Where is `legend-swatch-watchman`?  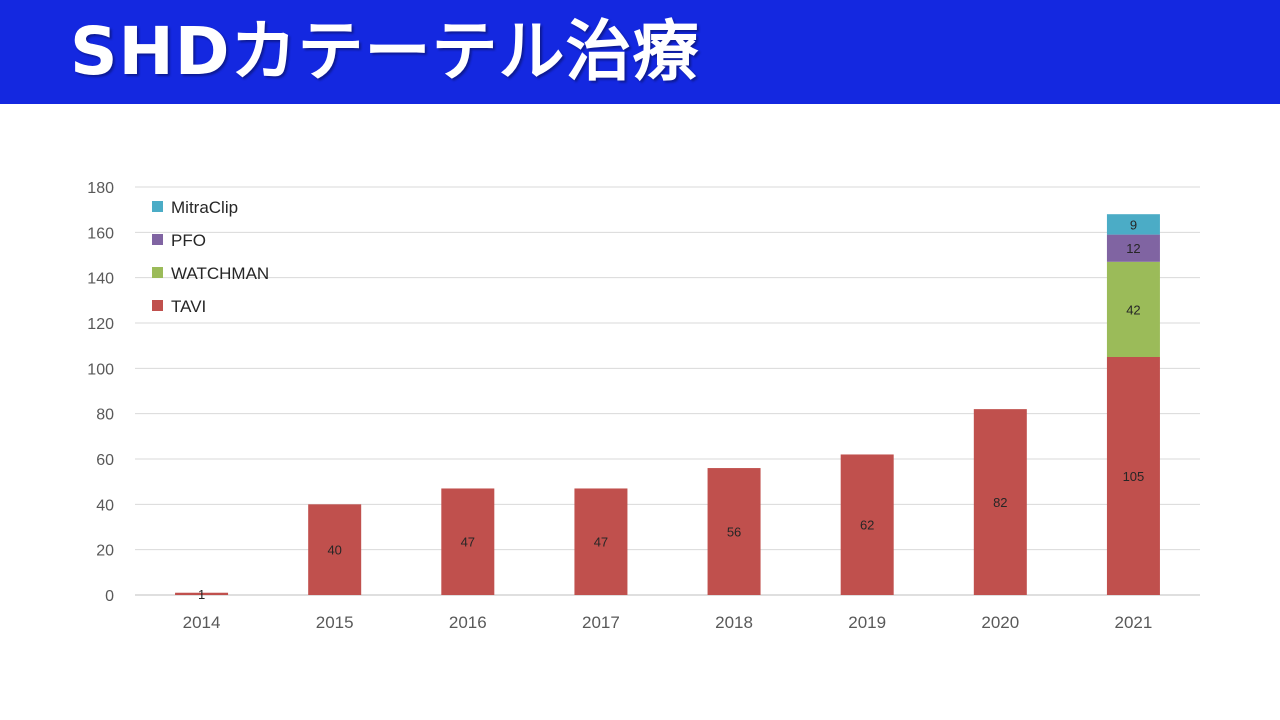
legend-swatch-watchman is located at coordinates (157, 272).